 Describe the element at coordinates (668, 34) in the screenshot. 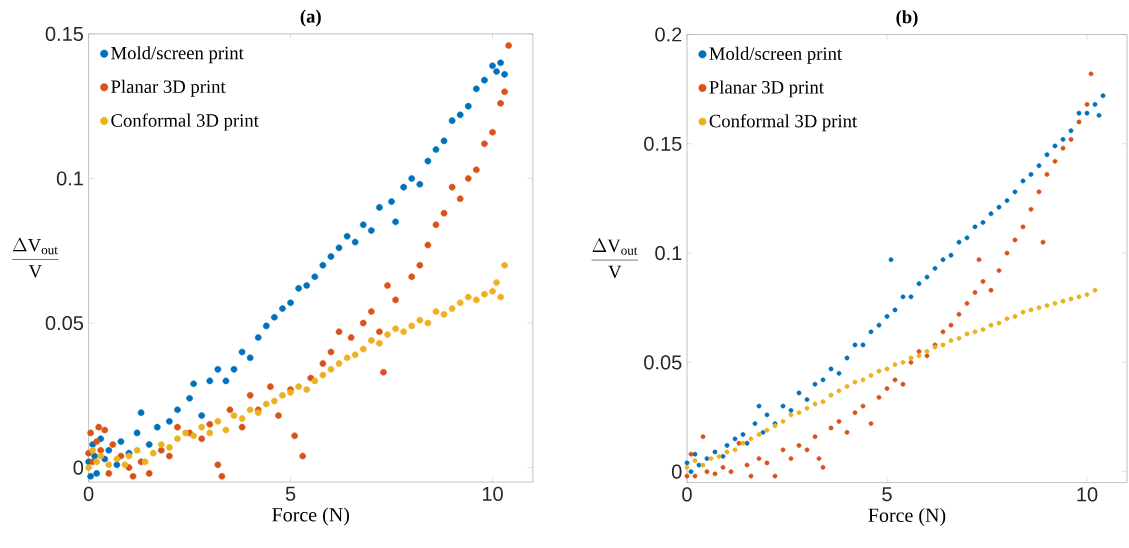

I see `y-tick-label: 0.2` at that location.